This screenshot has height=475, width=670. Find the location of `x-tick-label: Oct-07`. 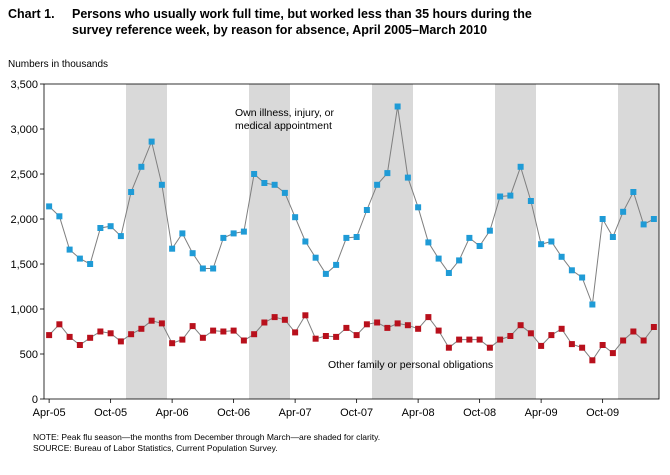

x-tick-label: Oct-07 is located at coordinates (356, 413).